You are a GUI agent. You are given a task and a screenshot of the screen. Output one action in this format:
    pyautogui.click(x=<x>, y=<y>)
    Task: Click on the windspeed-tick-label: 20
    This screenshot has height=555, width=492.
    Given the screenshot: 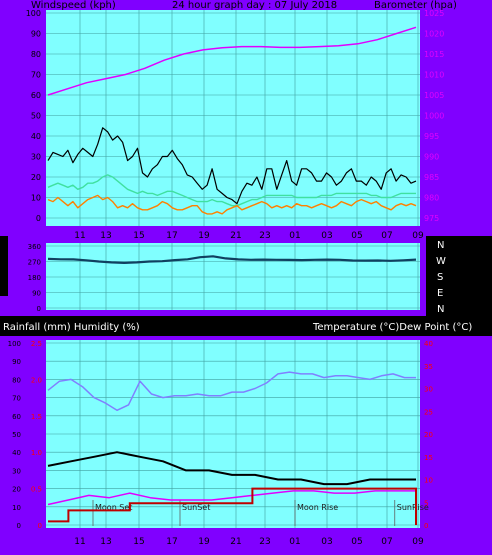 What is the action you would take?
    pyautogui.click(x=36, y=177)
    